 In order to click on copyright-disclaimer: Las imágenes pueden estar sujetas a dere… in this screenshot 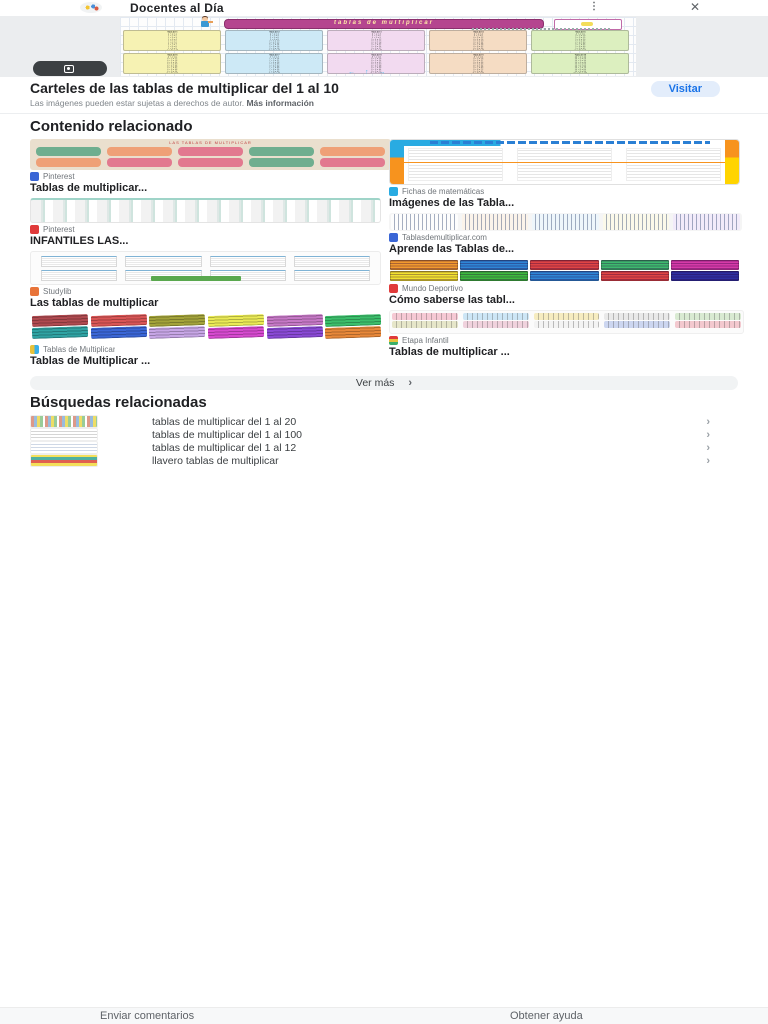, I will do `click(380, 103)`.